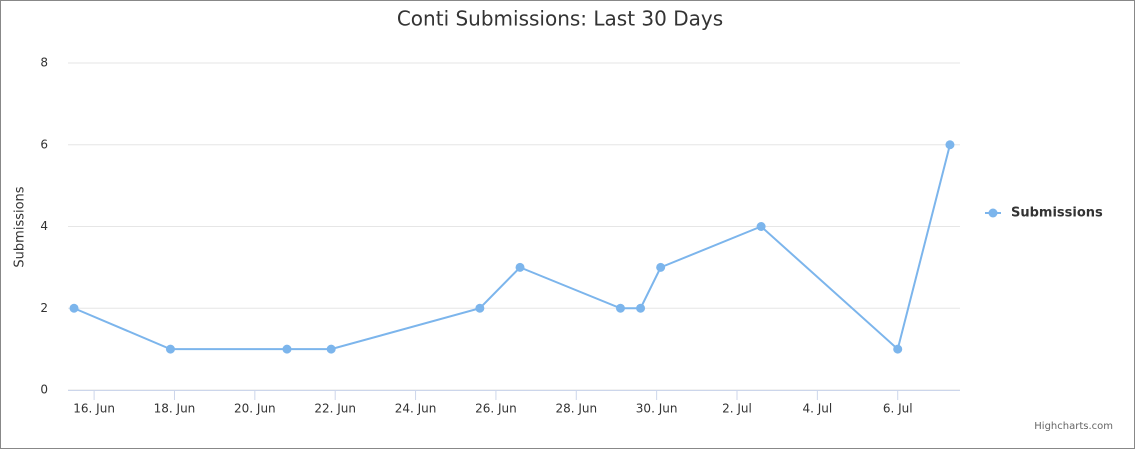  I want to click on x-tick-label: 24. Jun, so click(416, 409).